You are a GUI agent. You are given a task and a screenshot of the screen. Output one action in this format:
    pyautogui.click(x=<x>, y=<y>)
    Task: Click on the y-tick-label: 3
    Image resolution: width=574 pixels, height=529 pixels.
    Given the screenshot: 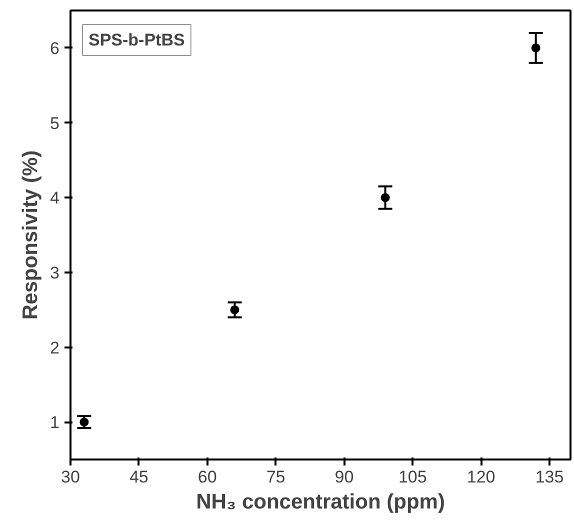 What is the action you would take?
    pyautogui.click(x=55, y=272)
    